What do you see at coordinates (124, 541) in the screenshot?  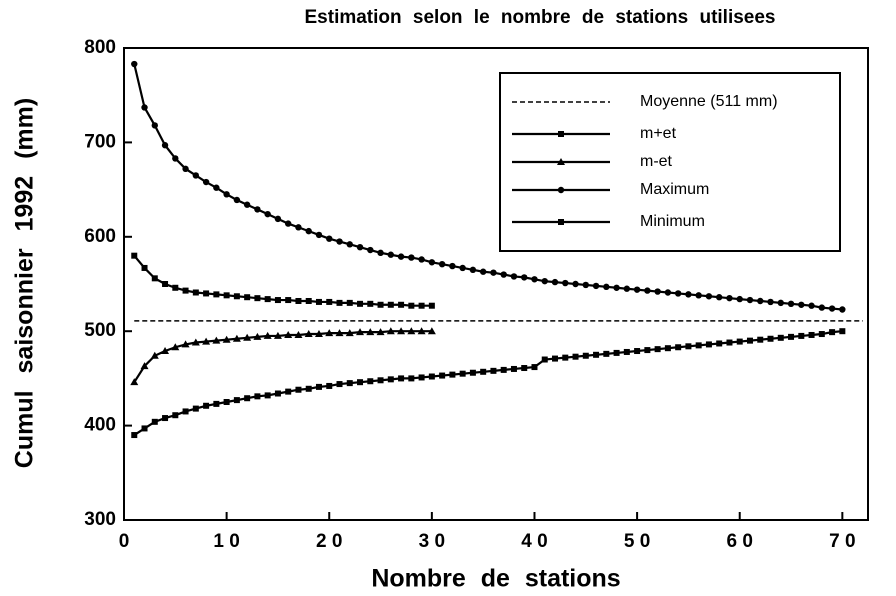 I see `x-tick-label: 0` at bounding box center [124, 541].